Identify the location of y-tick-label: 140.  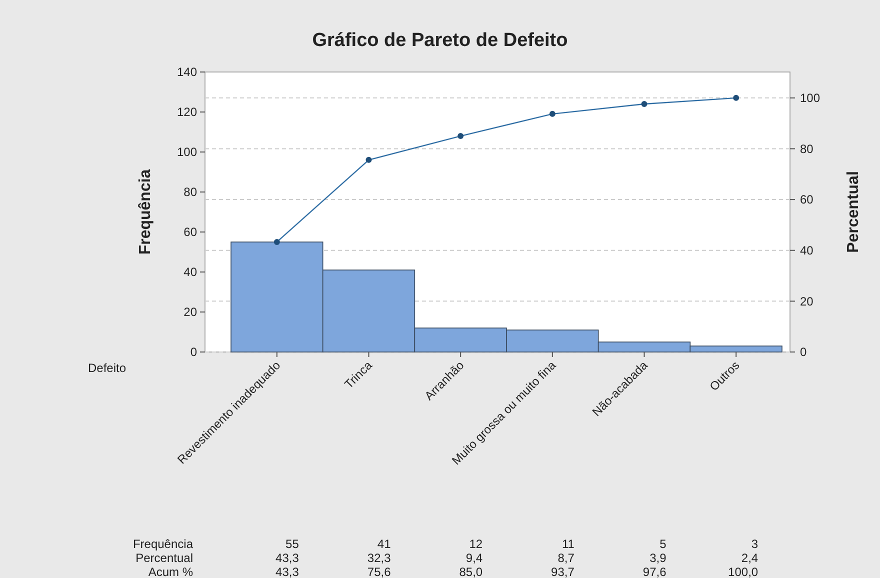
(187, 72).